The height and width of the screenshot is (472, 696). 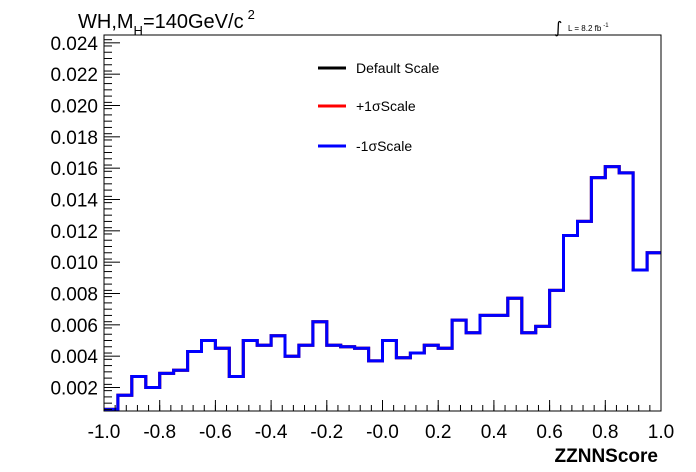 I want to click on y-tick-label: 0.004, so click(x=74, y=357).